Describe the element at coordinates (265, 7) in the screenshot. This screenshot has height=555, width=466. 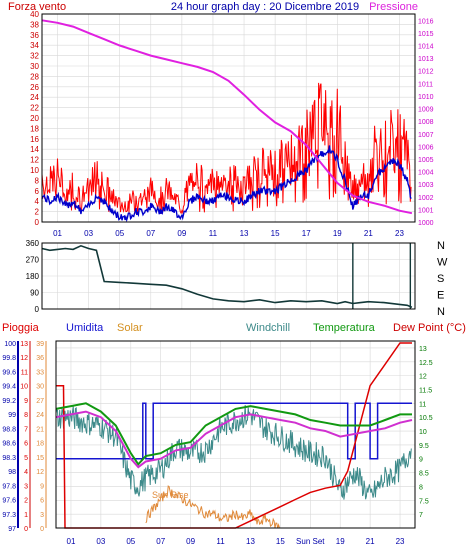
I see `header-center: 24 hour graph day : 20 Dicembre 2019` at that location.